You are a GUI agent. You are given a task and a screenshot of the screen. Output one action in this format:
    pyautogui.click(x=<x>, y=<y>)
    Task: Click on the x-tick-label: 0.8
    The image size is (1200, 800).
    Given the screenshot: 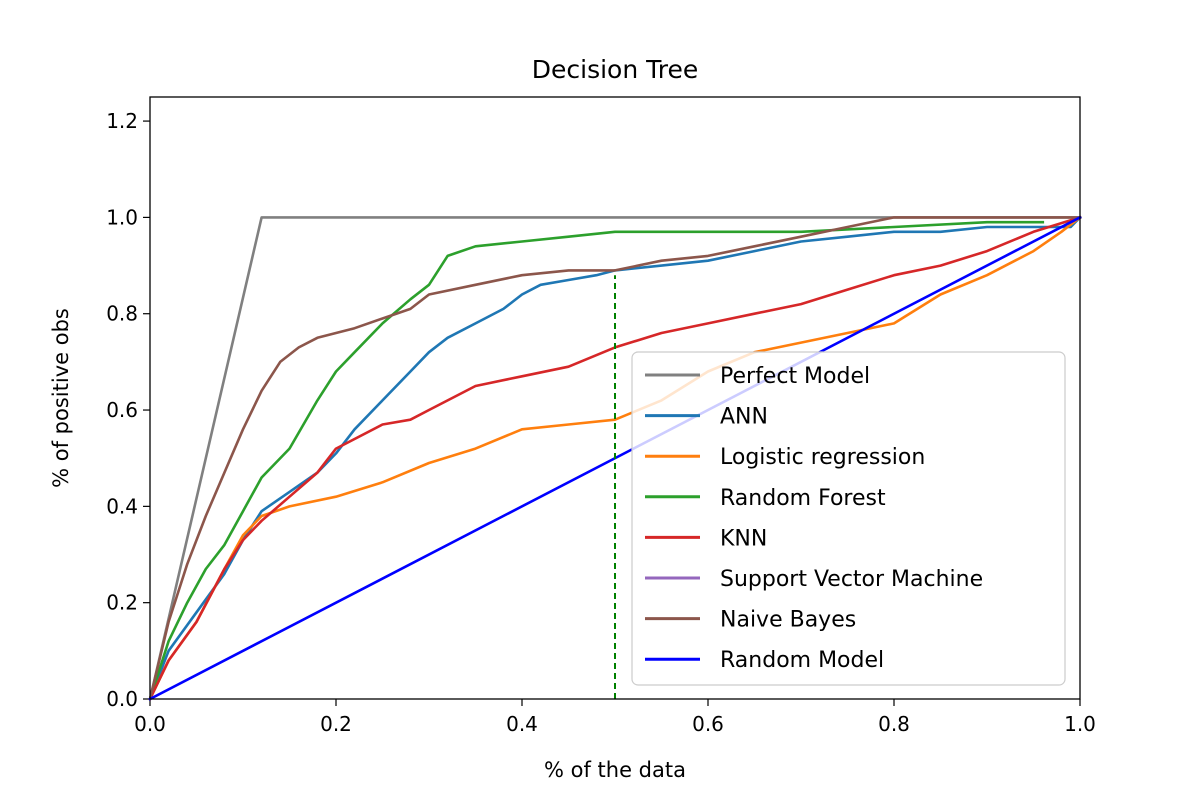 What is the action you would take?
    pyautogui.click(x=894, y=724)
    